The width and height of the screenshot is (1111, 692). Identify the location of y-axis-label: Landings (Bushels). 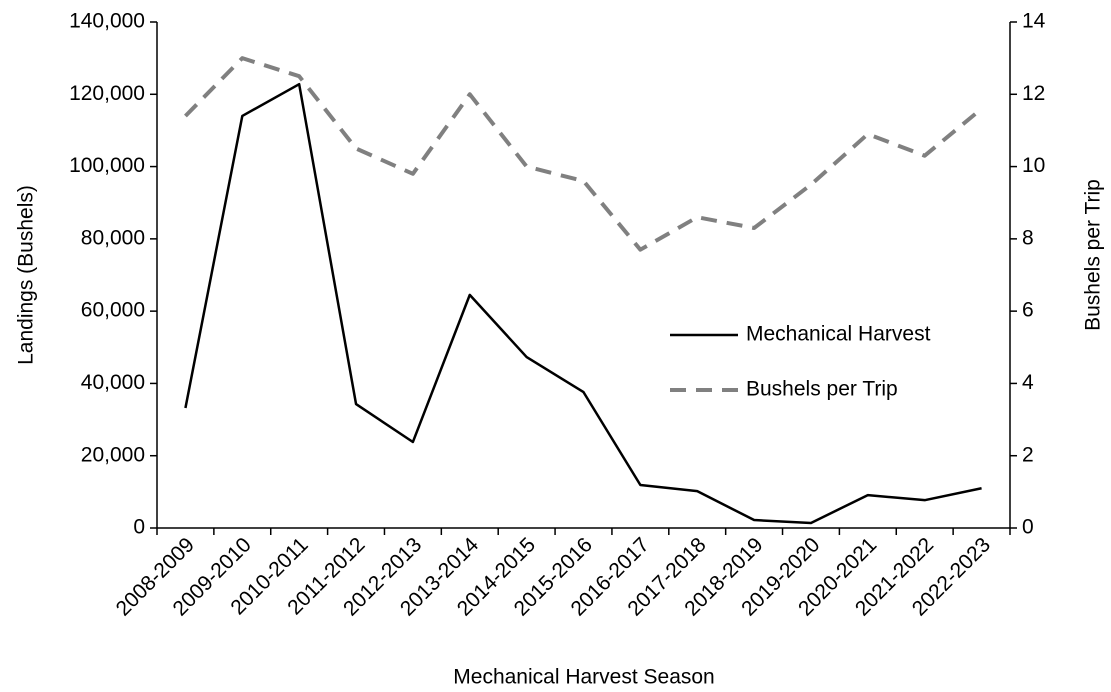
(26, 275).